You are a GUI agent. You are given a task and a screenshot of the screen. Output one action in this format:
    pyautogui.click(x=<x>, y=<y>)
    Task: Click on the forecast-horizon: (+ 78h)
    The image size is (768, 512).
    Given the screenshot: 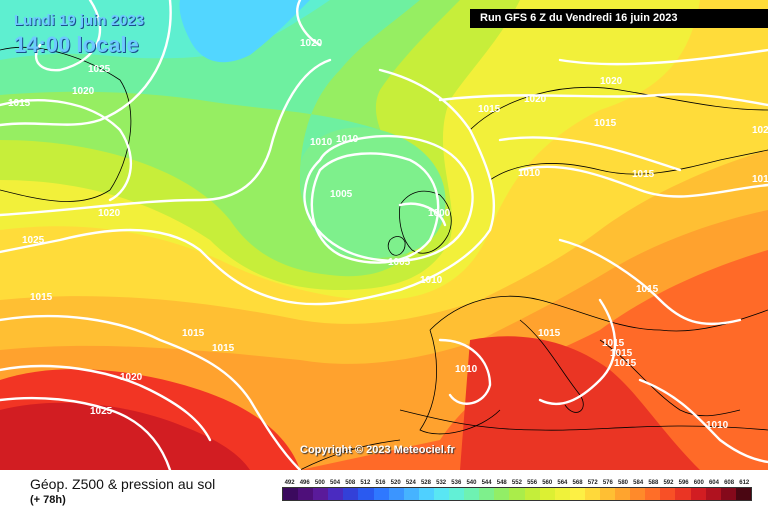 What is the action you would take?
    pyautogui.click(x=48, y=500)
    